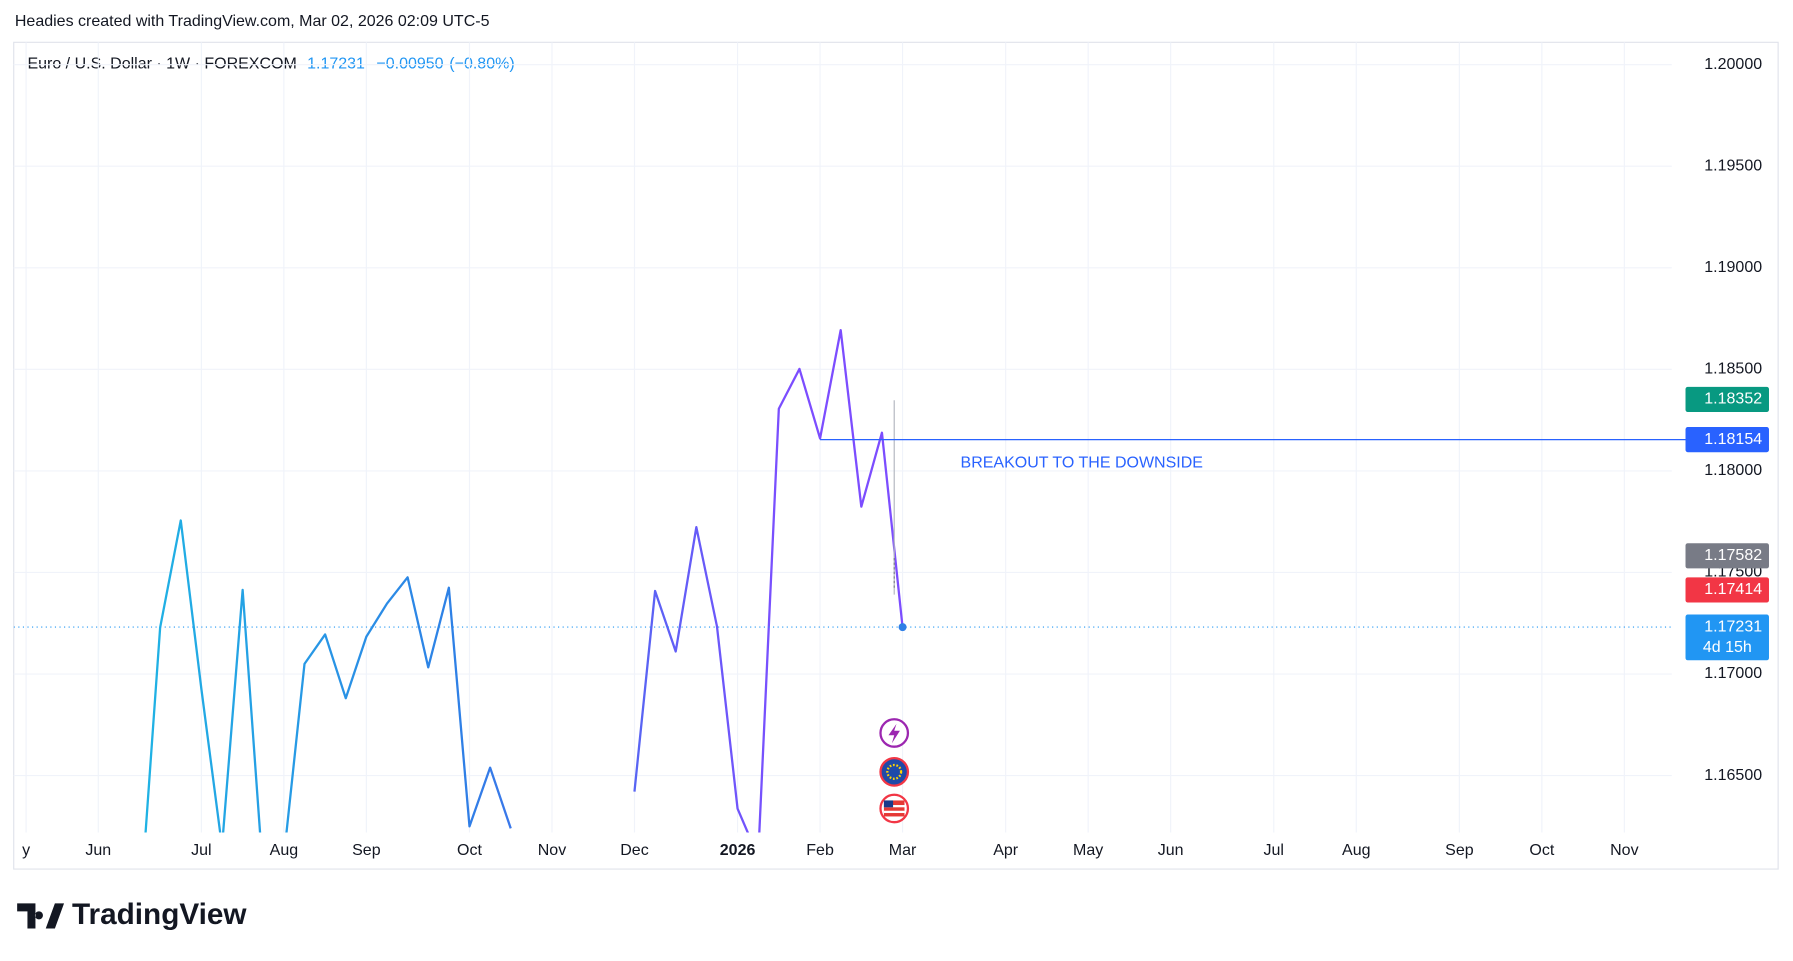 The image size is (1793, 961). I want to click on y-tick-label: 1.18500, so click(1733, 369).